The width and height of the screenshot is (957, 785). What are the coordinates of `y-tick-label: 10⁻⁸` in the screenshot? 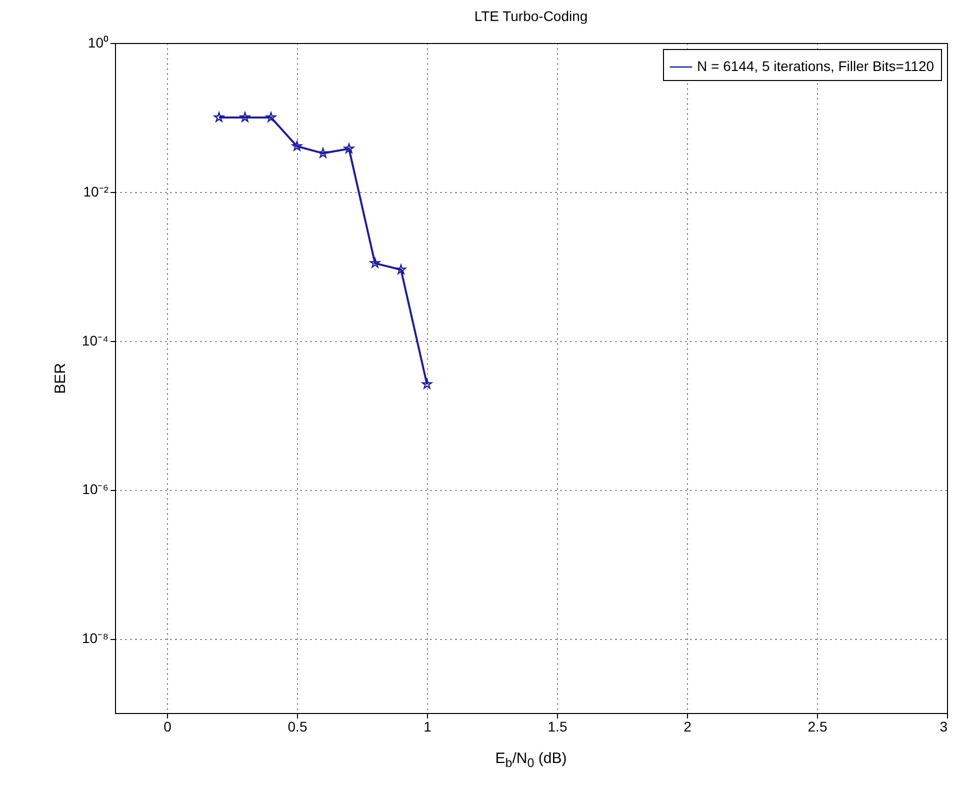 It's located at (95, 638).